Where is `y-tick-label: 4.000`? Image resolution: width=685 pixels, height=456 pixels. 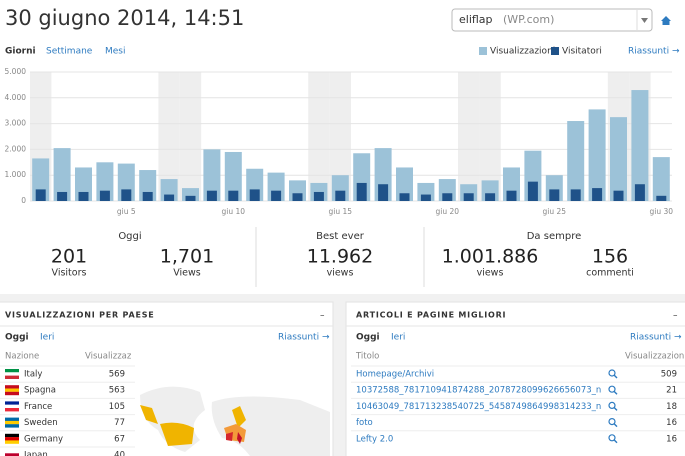 y-tick-label: 4.000 is located at coordinates (16, 97).